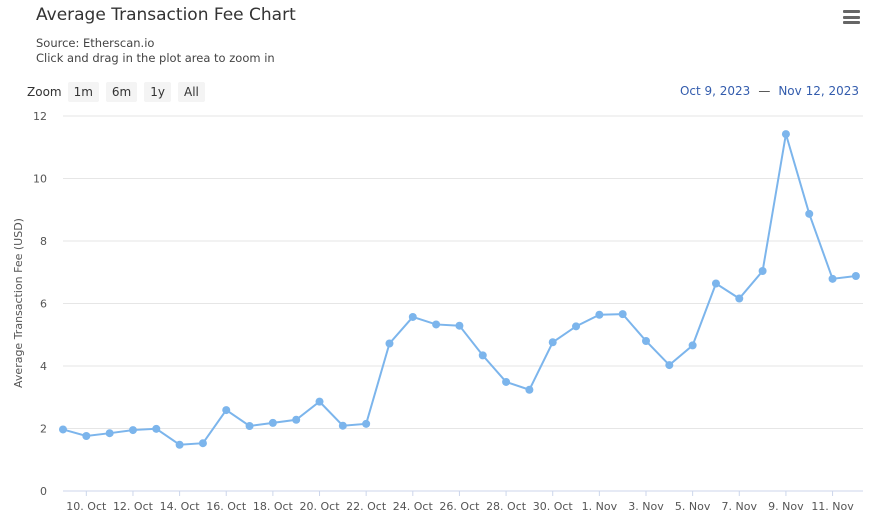 Image resolution: width=883 pixels, height=530 pixels. I want to click on zoom-all-button: All, so click(191, 92).